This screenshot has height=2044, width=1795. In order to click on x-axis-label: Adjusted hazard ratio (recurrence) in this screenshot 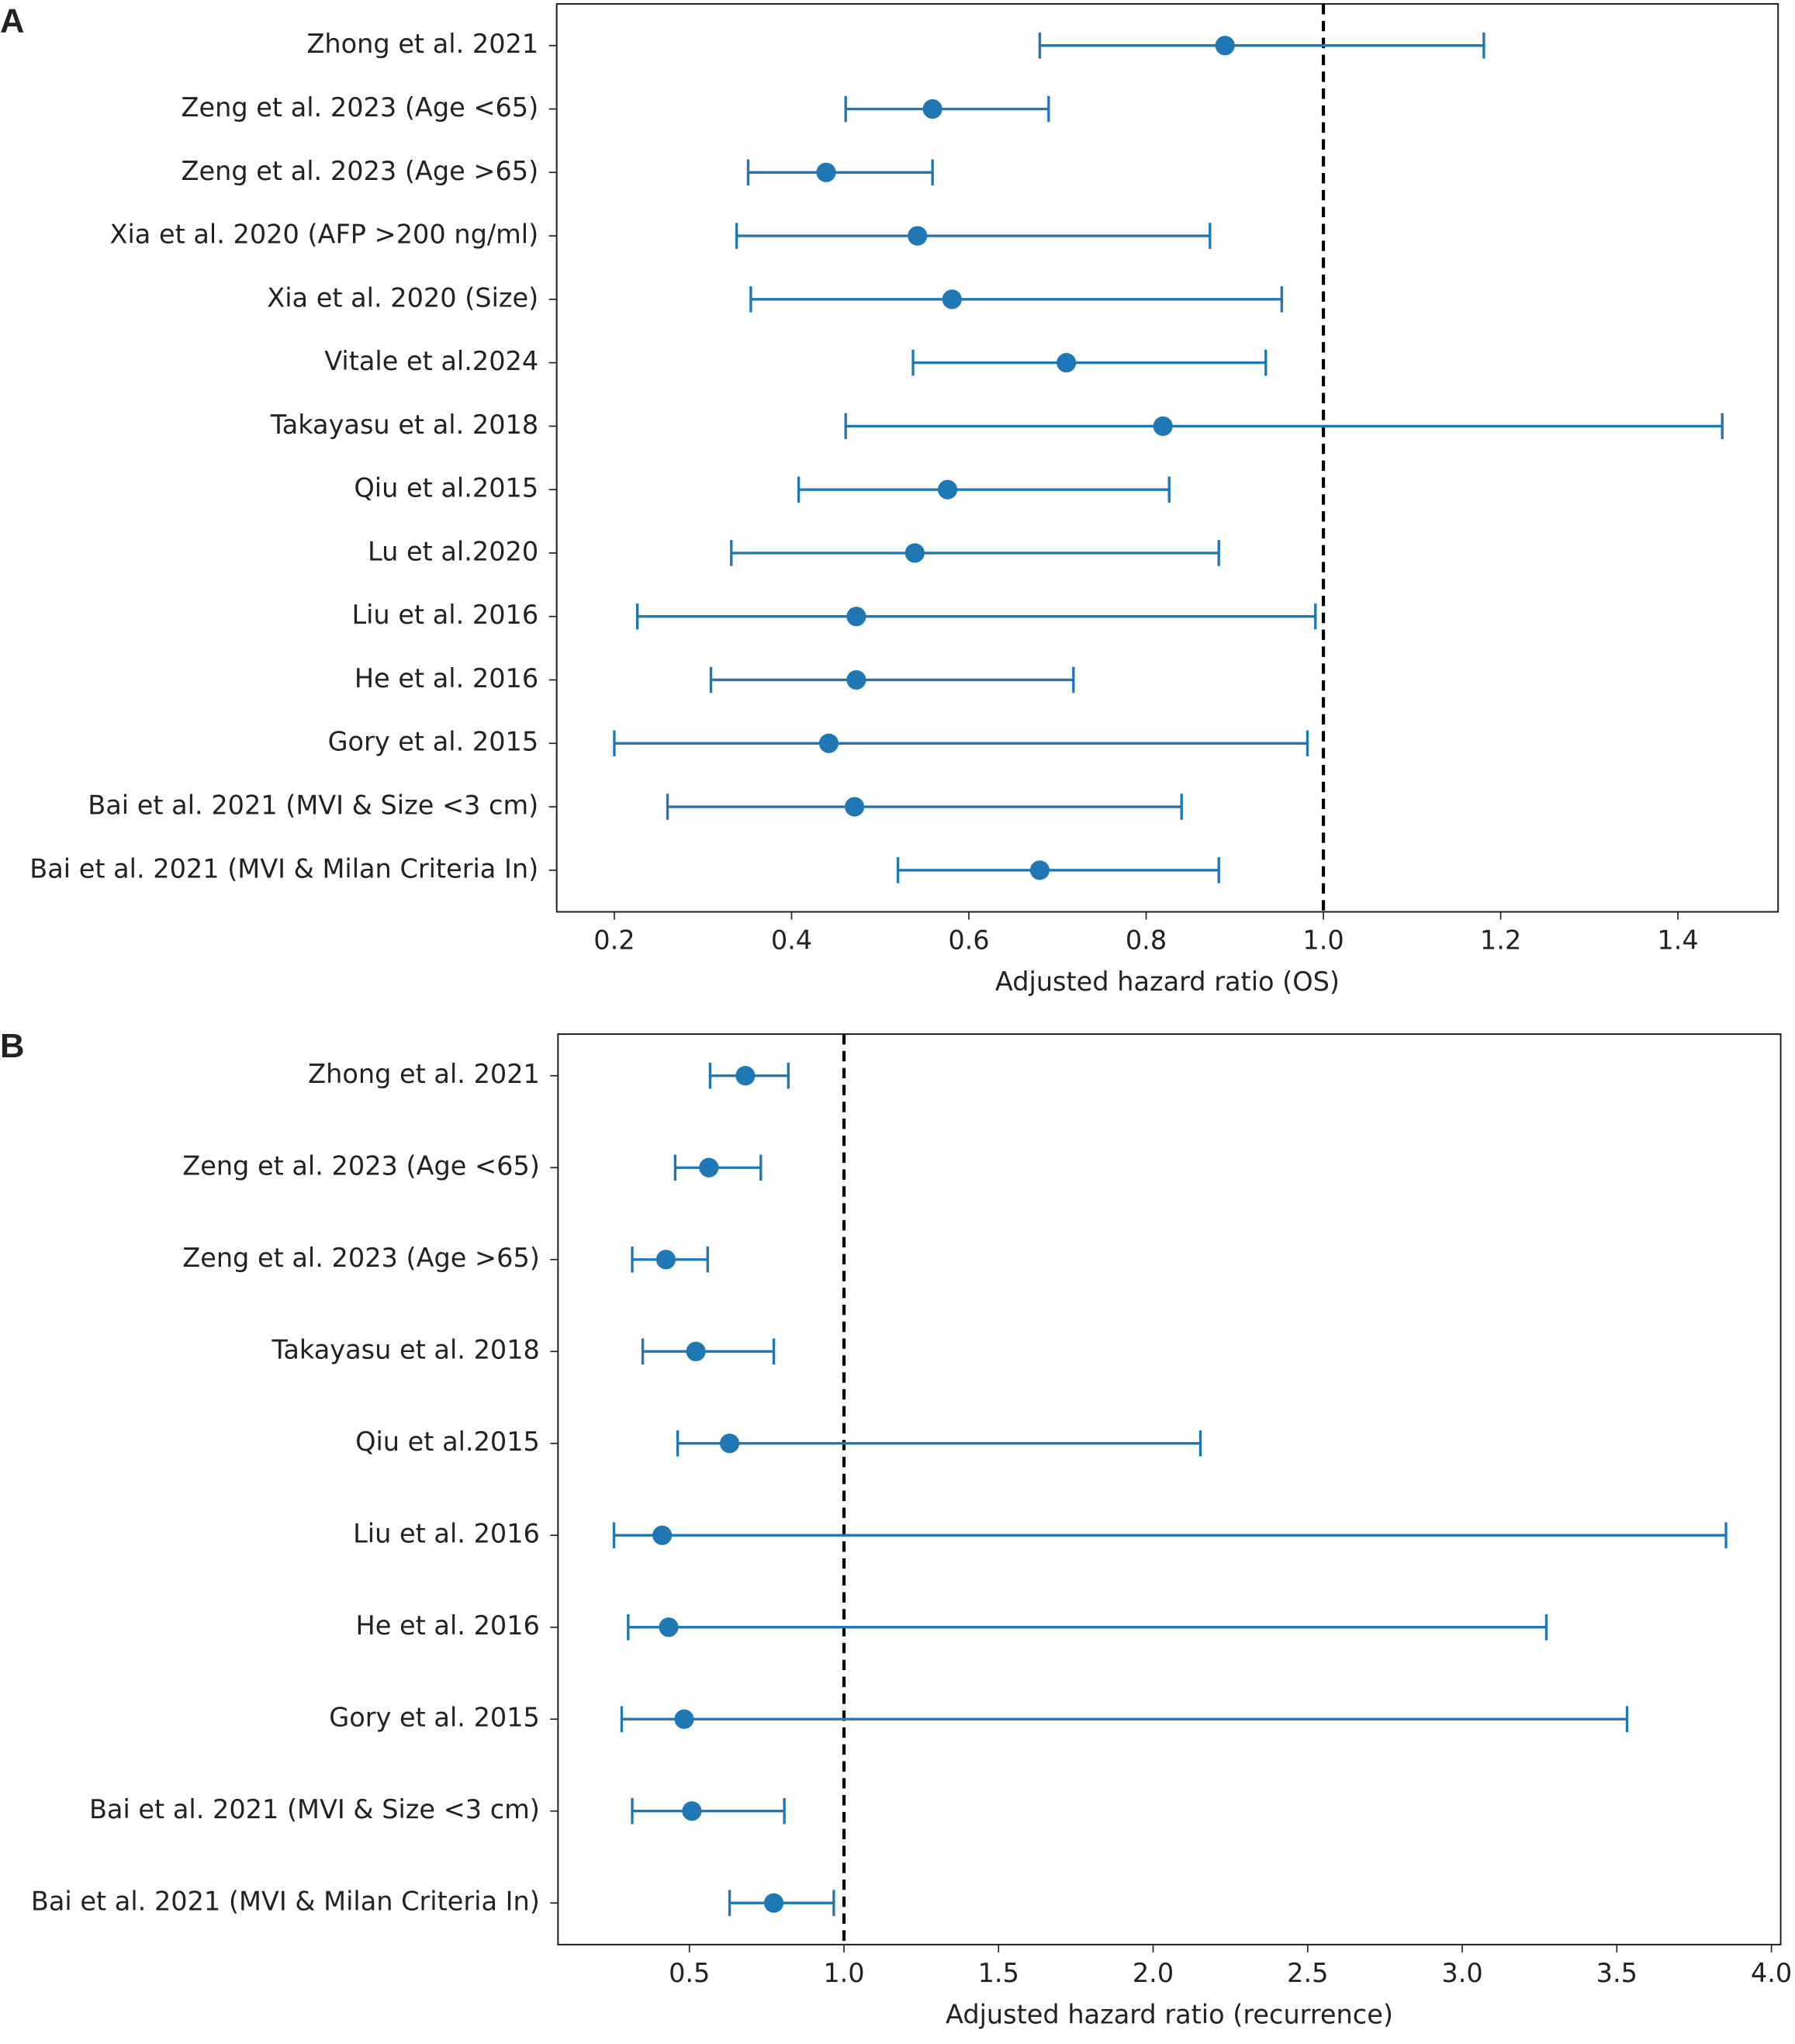, I will do `click(1169, 2015)`.